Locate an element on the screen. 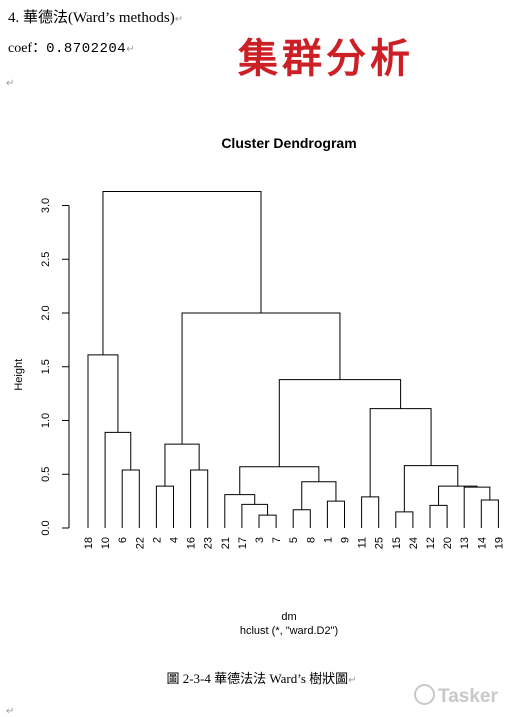  leaf-label: 16 is located at coordinates (192, 543).